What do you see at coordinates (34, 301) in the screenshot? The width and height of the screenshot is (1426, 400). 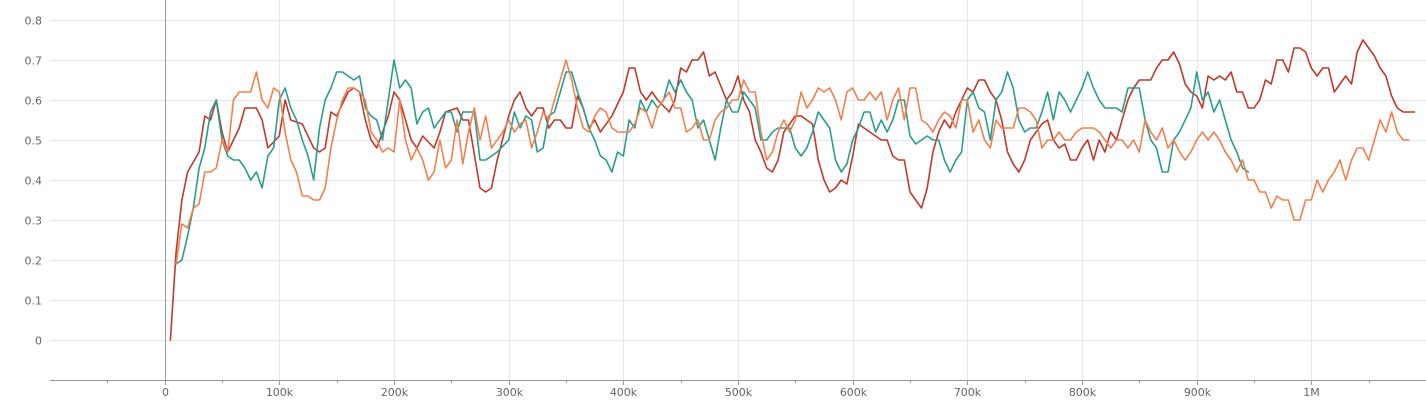 I see `y-tick-label: 0.1` at bounding box center [34, 301].